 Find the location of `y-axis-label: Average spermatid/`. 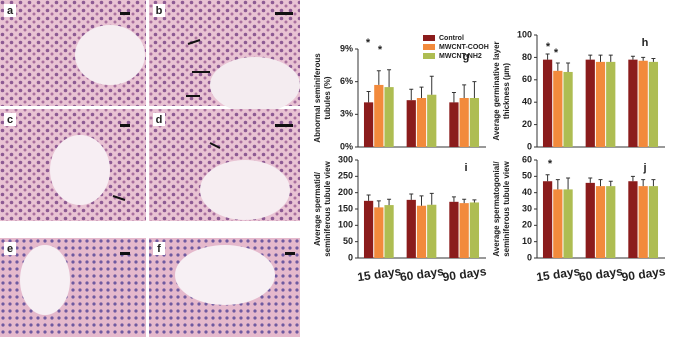

y-axis-label: Average spermatid/ is located at coordinates (317, 208).